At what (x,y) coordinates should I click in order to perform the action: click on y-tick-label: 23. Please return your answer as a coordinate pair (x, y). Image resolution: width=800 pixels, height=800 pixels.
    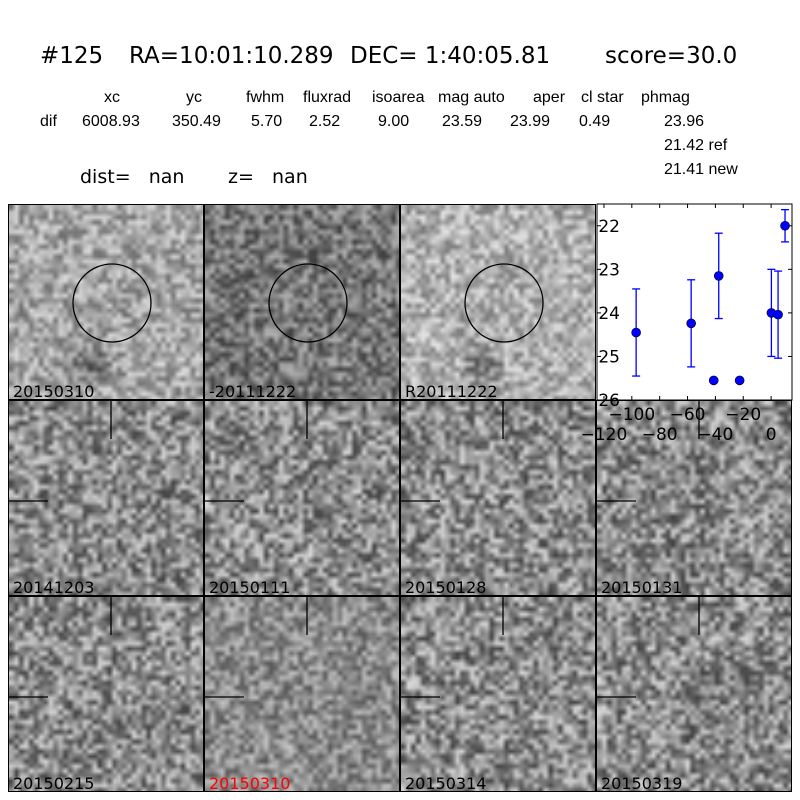
    Looking at the image, I should click on (609, 270).